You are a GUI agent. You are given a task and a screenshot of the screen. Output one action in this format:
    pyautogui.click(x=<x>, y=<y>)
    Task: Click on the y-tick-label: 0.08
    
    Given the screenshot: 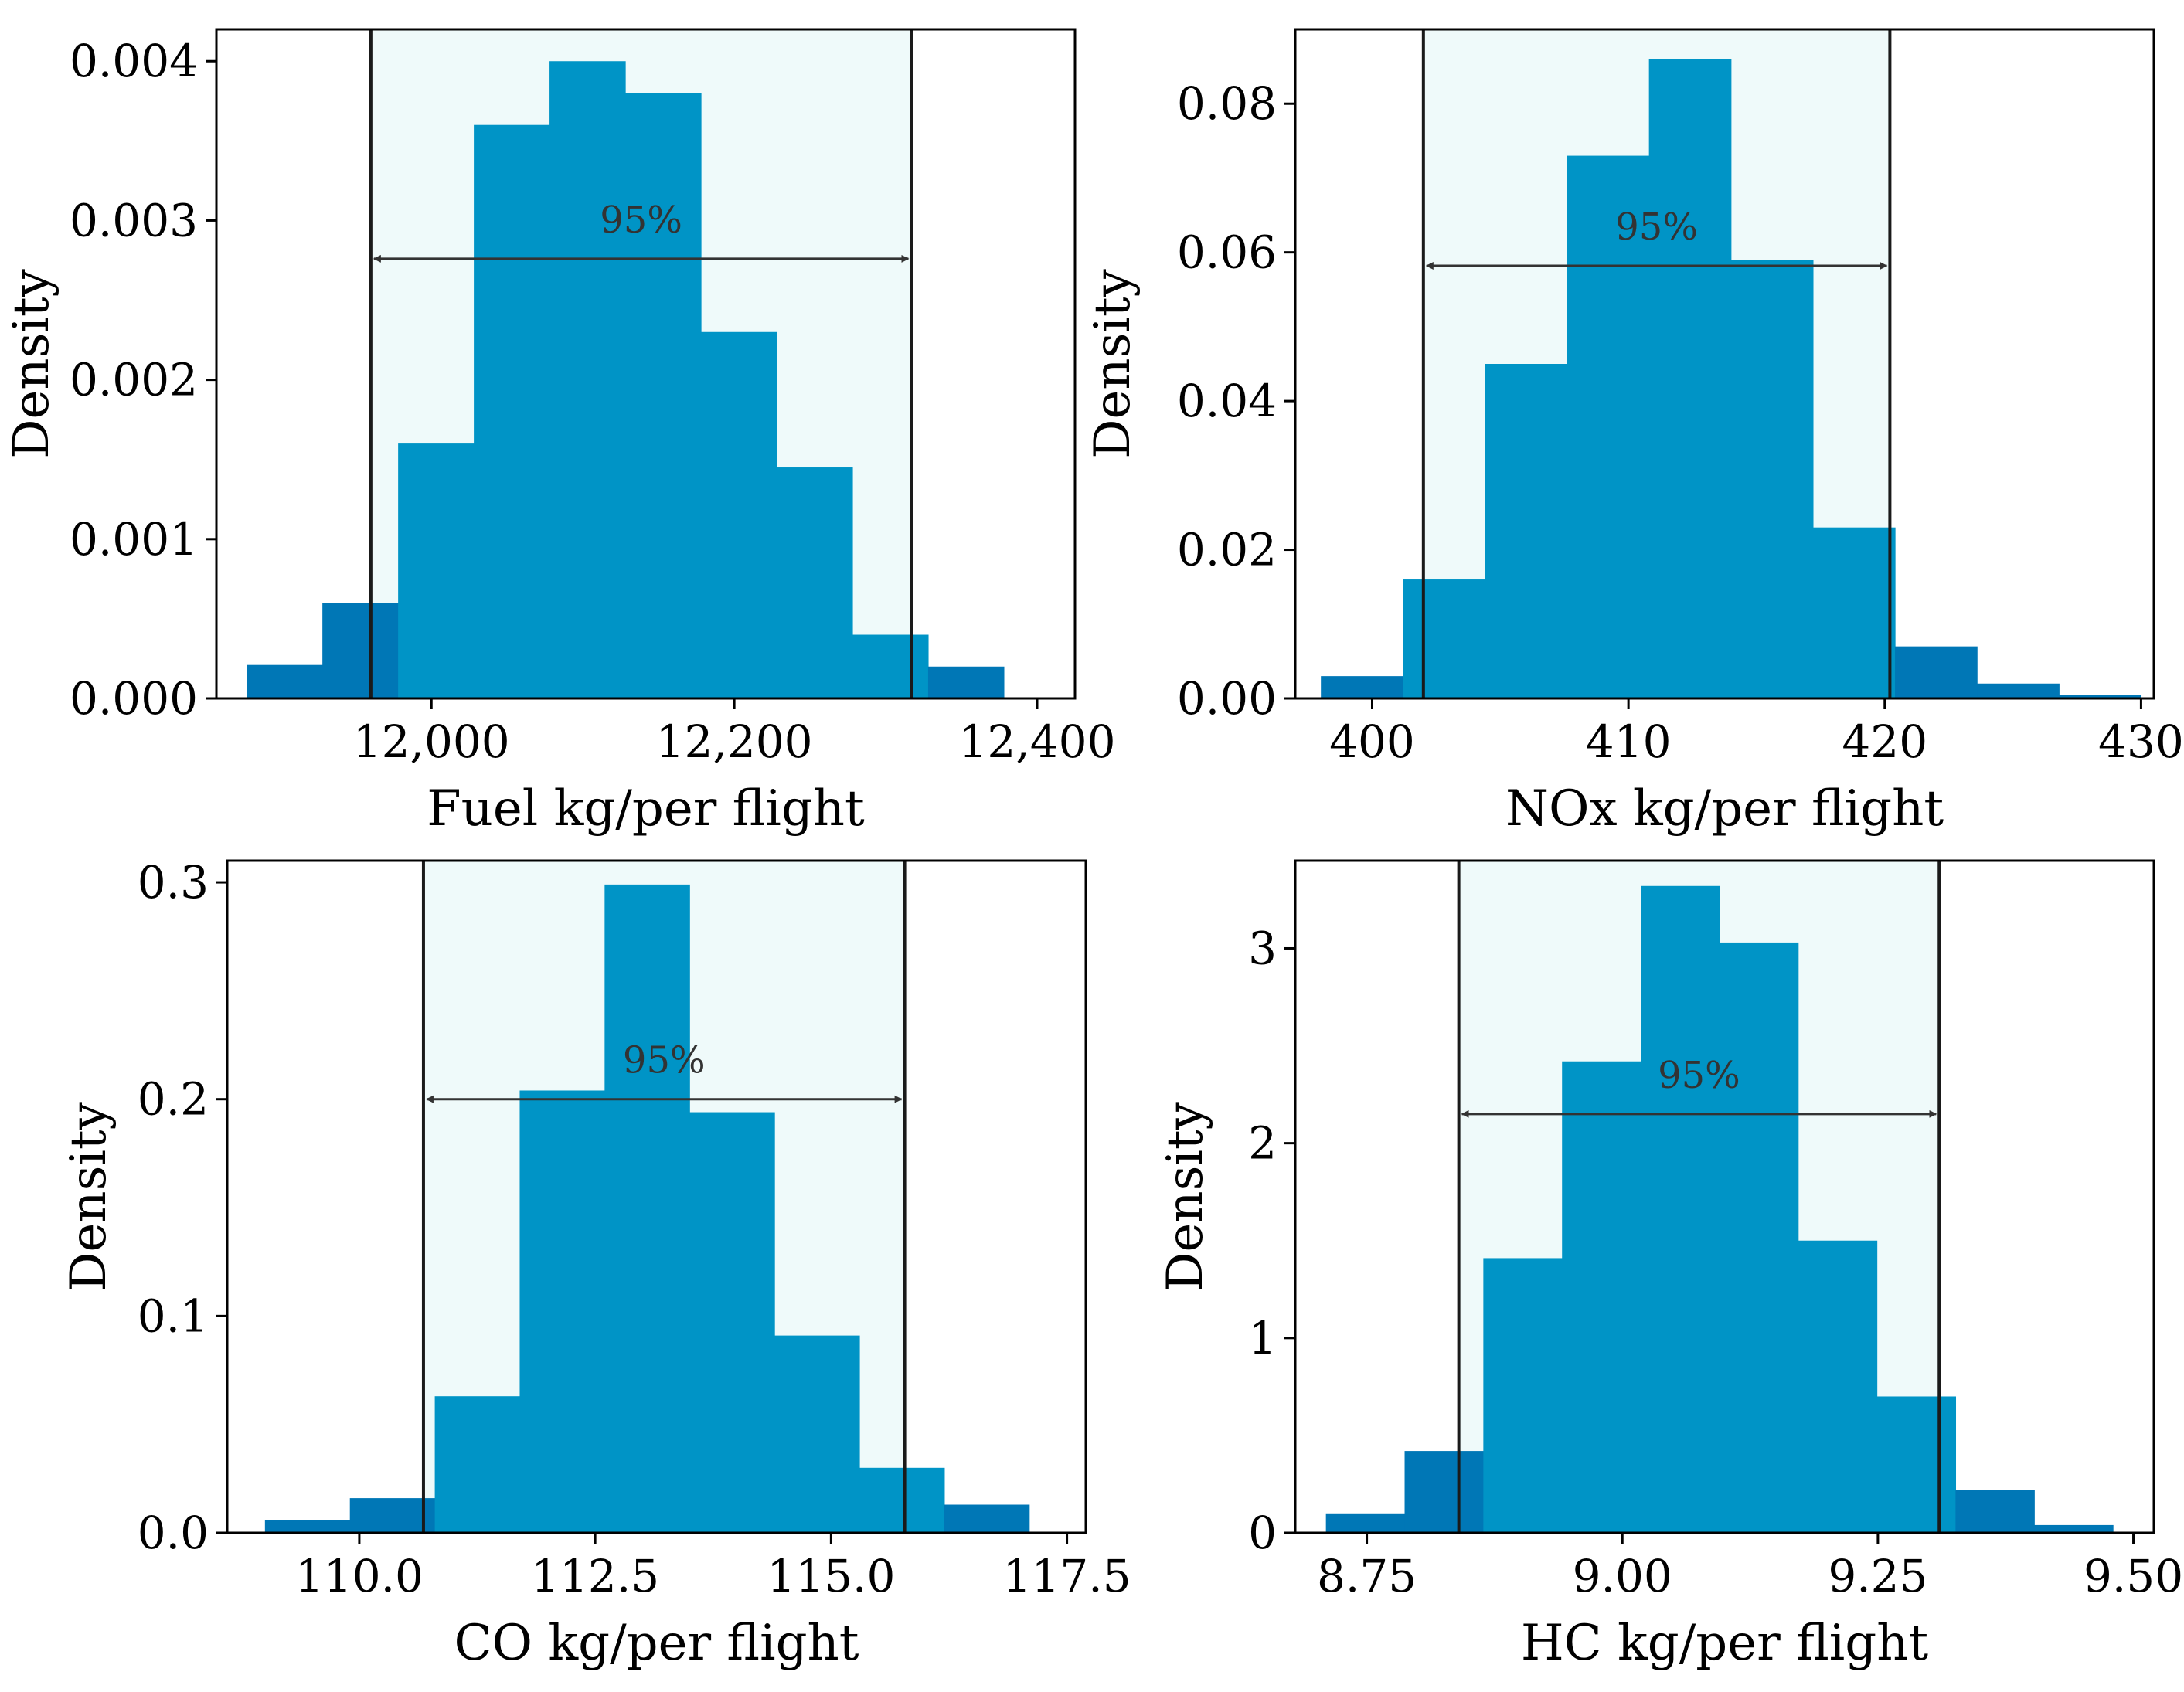 What is the action you would take?
    pyautogui.click(x=1227, y=103)
    